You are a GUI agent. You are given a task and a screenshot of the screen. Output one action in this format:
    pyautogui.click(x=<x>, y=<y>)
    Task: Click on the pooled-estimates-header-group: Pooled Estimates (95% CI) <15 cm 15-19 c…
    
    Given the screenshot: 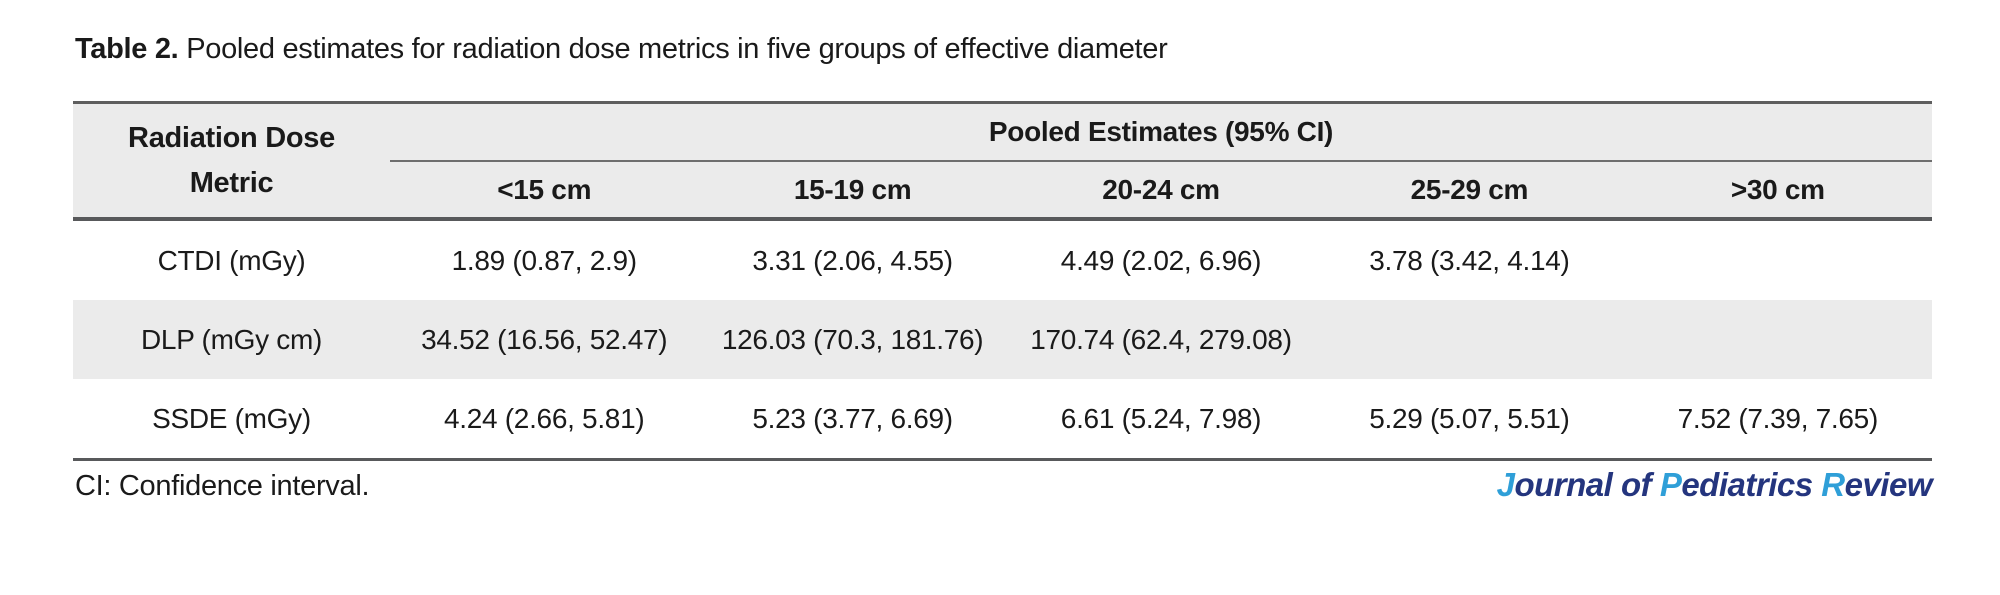 What is the action you would take?
    pyautogui.click(x=1161, y=160)
    